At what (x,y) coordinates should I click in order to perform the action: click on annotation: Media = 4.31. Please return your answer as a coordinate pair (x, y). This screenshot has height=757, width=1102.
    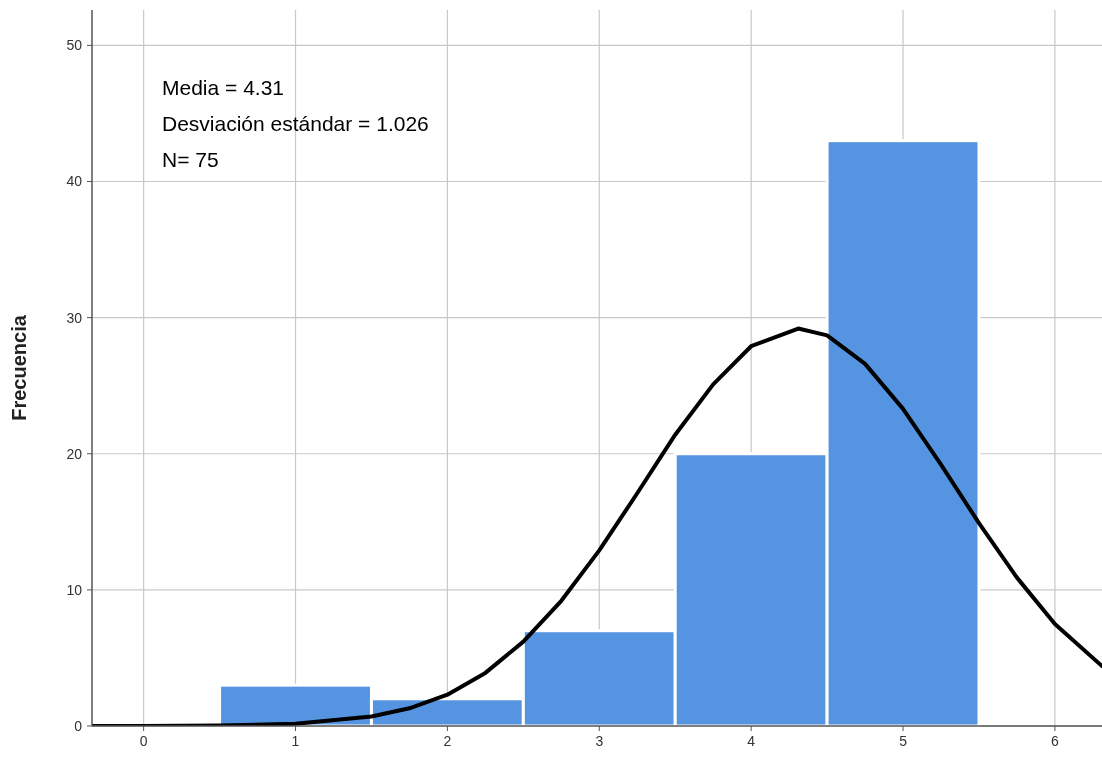
    Looking at the image, I should click on (223, 87).